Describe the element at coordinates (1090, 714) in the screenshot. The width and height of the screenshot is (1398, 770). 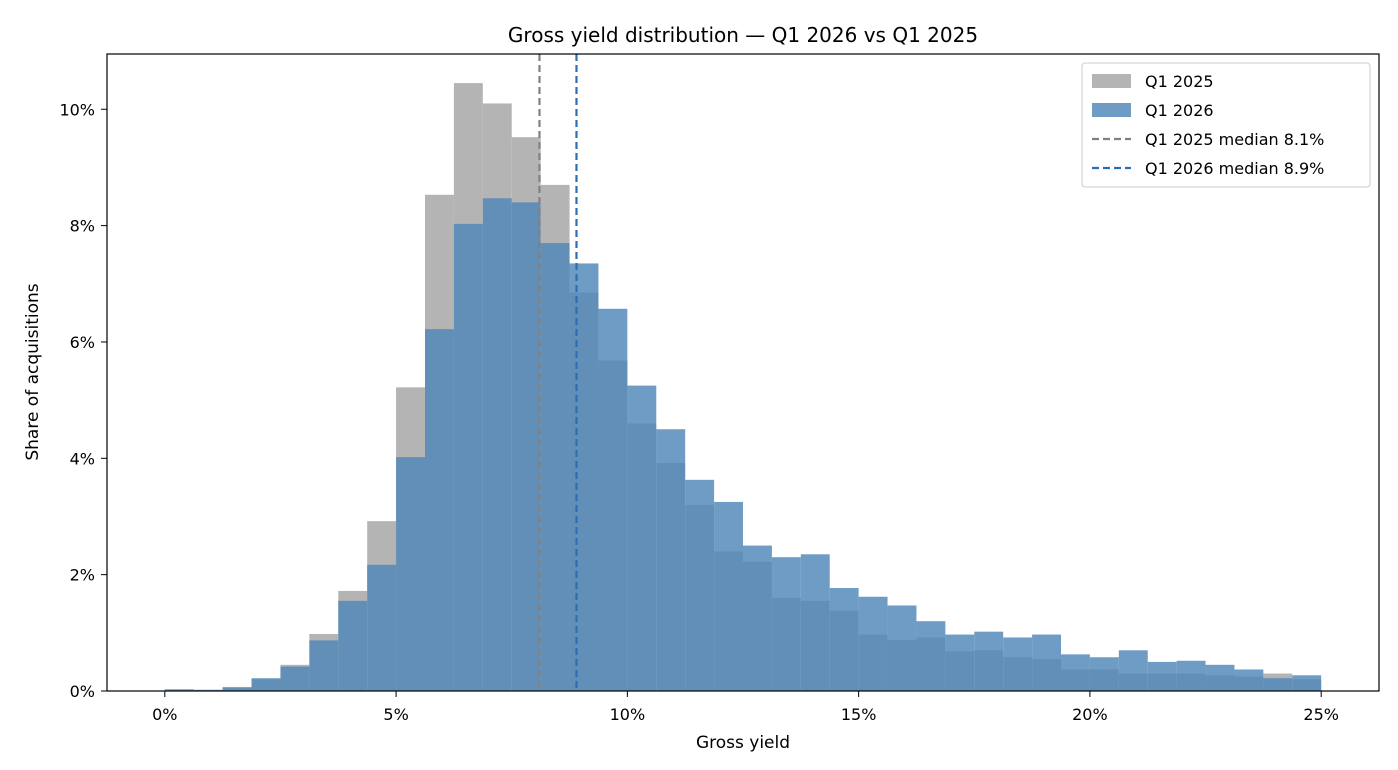
I see `x-tick-label: 20%` at that location.